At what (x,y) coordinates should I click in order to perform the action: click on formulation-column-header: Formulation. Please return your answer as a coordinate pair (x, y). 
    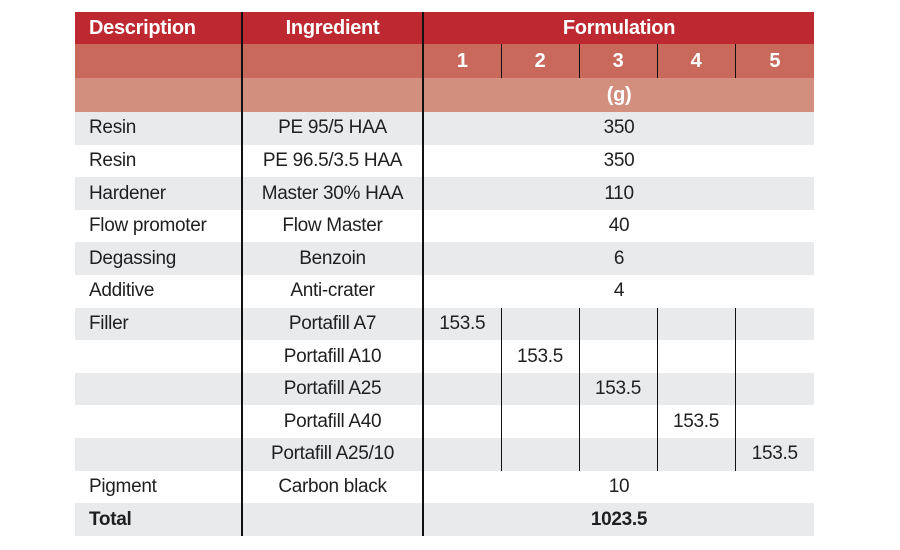
    Looking at the image, I should click on (618, 28).